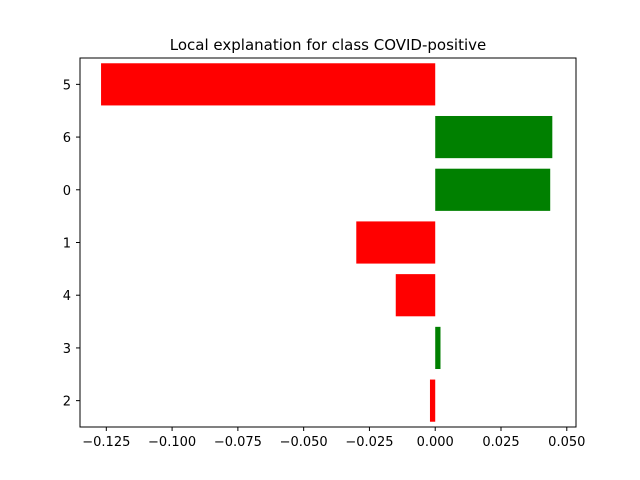 The image size is (640, 480). What do you see at coordinates (71, 244) in the screenshot?
I see `y-axis: 5 6 0 1 4 3 2` at bounding box center [71, 244].